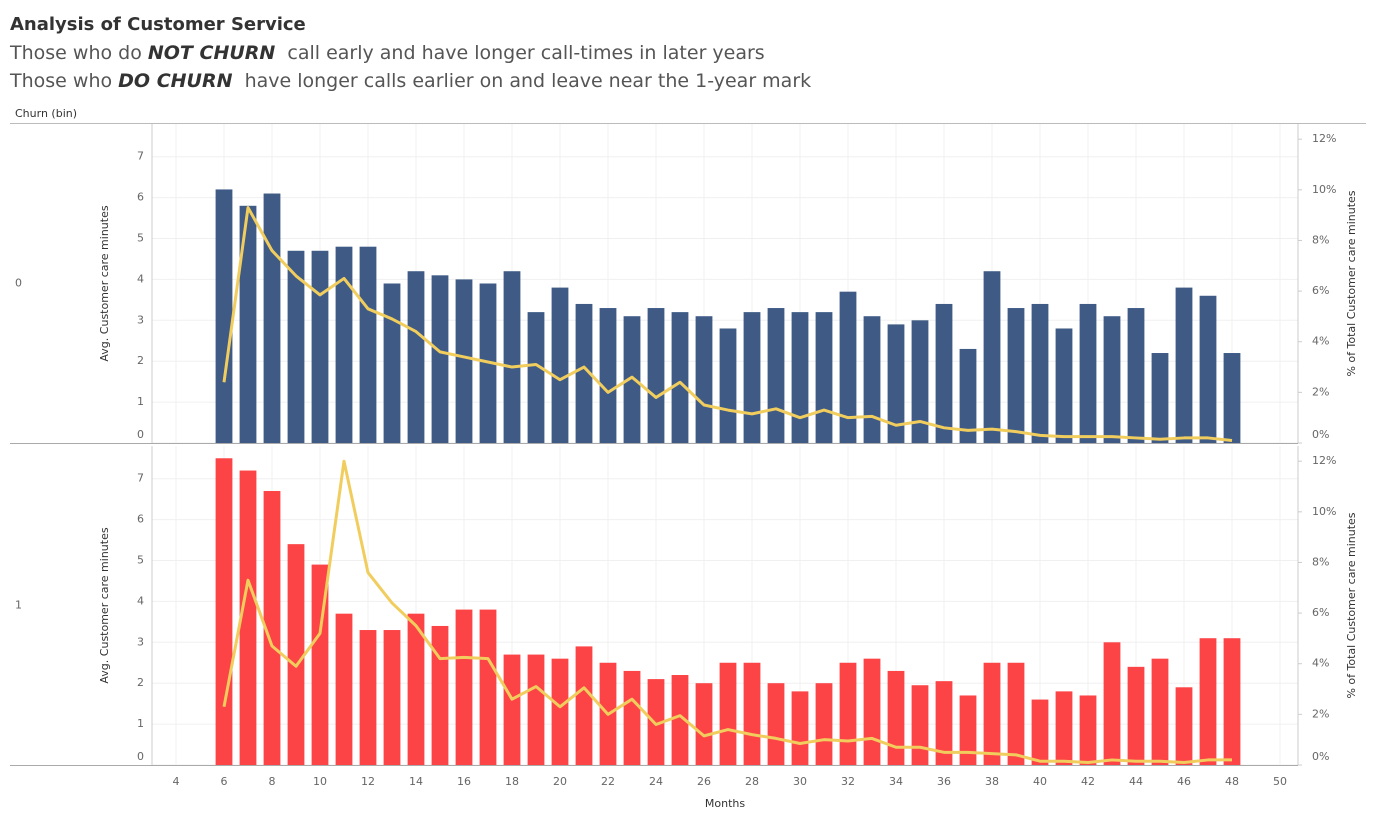 The height and width of the screenshot is (828, 1374). What do you see at coordinates (104, 283) in the screenshot?
I see `y-axis-title: Avg. Customer care minutes` at bounding box center [104, 283].